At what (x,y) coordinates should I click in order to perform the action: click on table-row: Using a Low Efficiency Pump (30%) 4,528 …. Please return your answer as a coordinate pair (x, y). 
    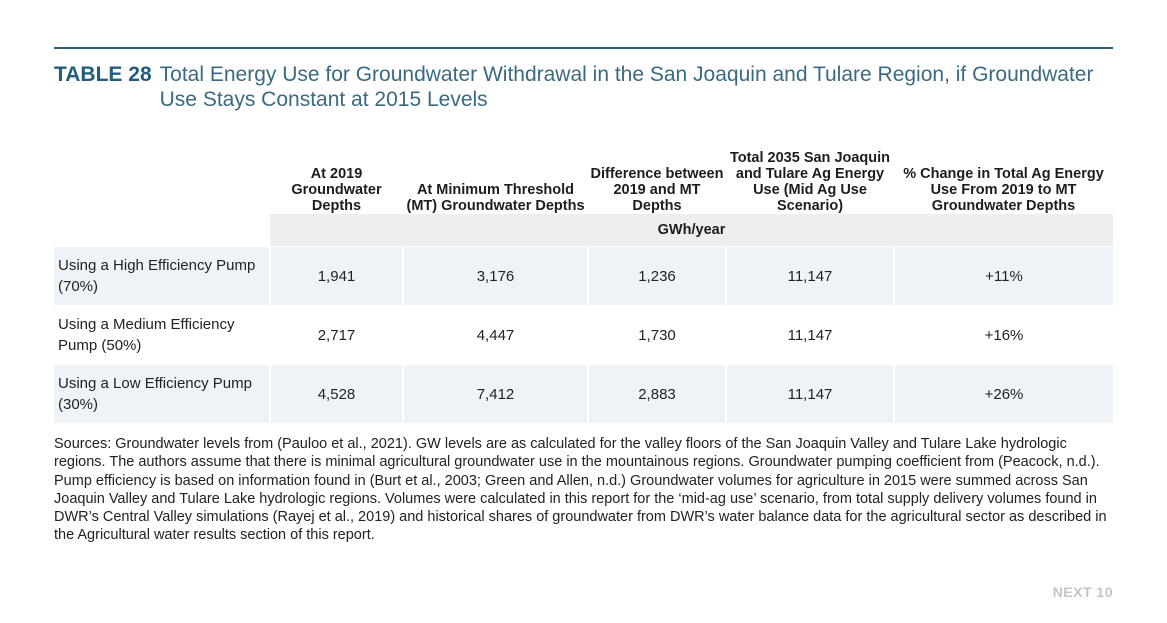
    Looking at the image, I should click on (583, 393).